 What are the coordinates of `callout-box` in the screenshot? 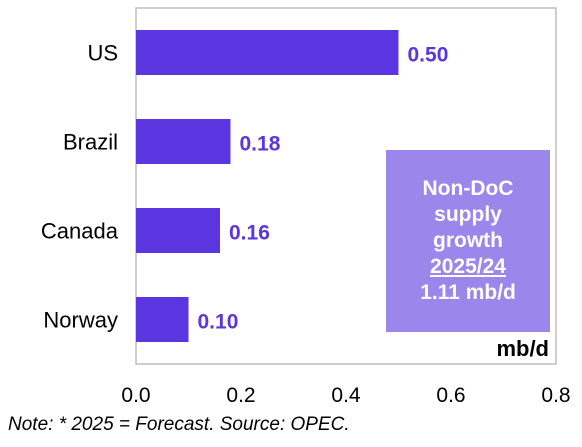 It's located at (468, 241).